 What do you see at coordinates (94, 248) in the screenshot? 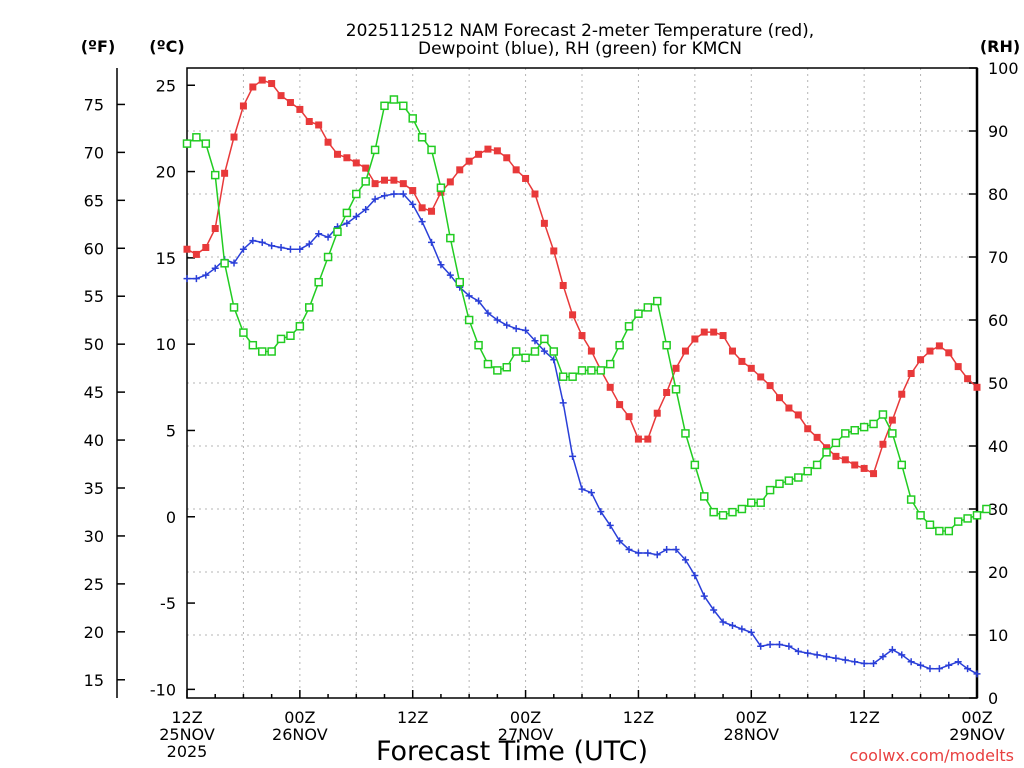
I see `fahrenheit-tick-label: 60` at bounding box center [94, 248].